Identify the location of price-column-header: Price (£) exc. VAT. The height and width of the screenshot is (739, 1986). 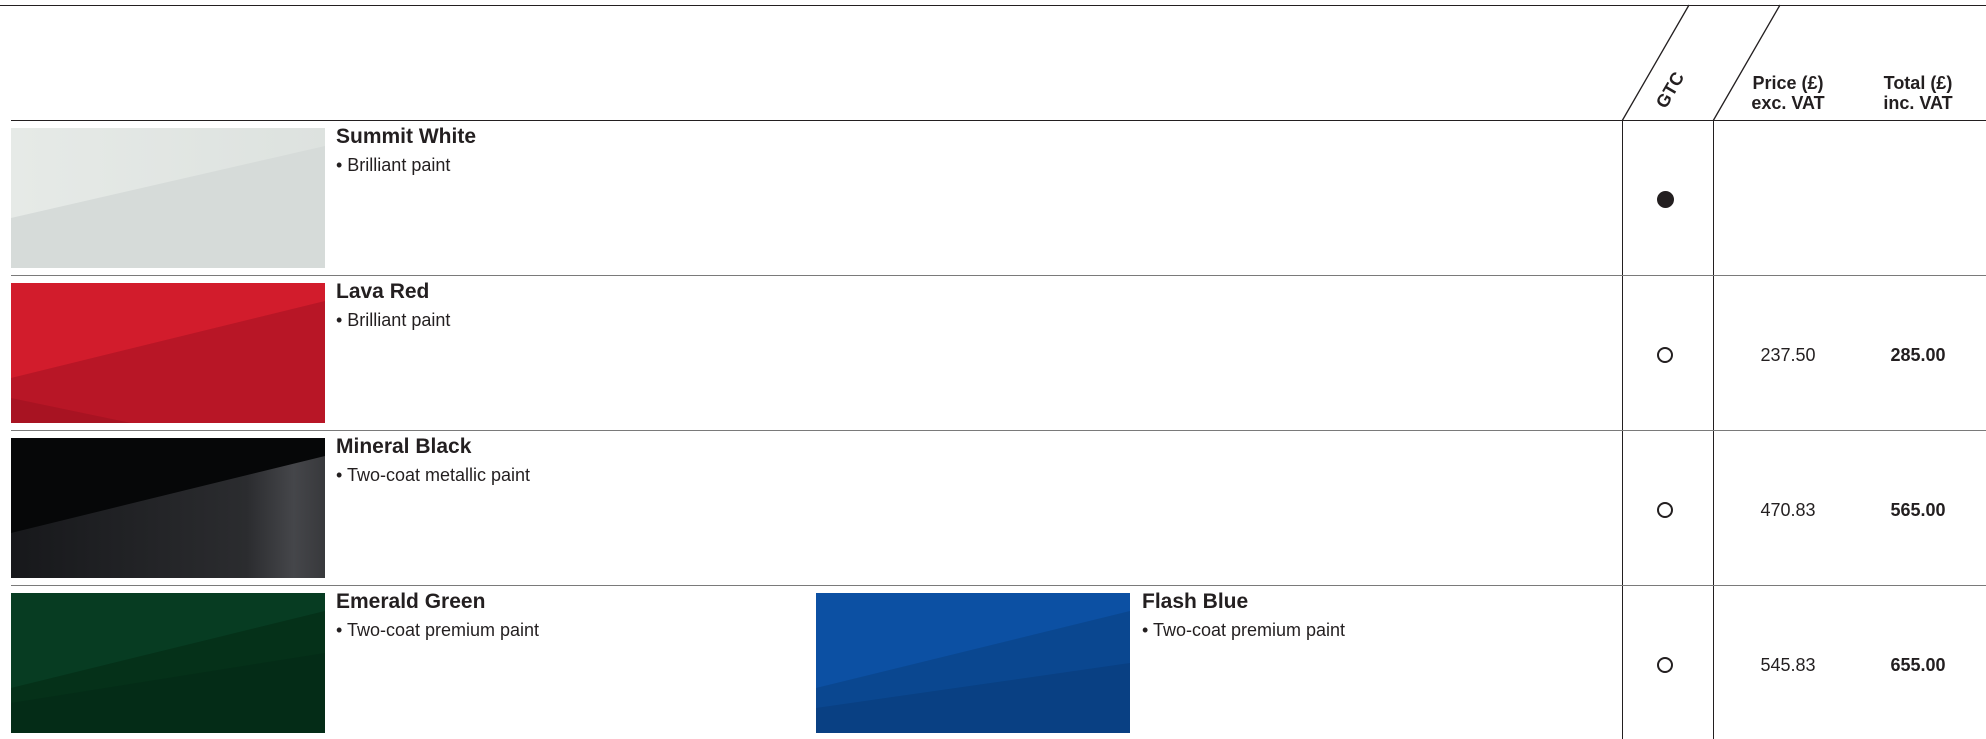
(1788, 93).